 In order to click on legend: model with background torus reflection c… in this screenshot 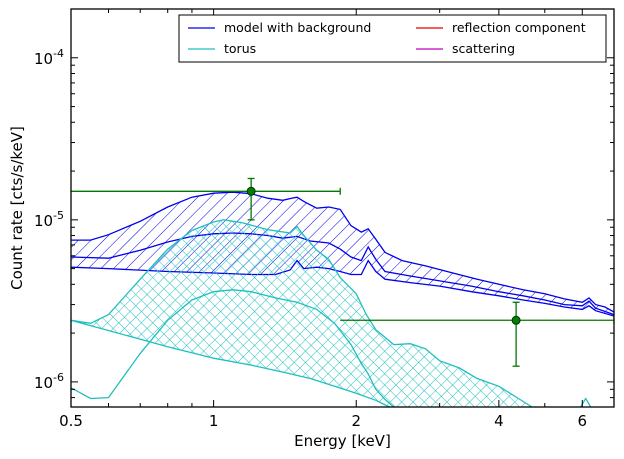, I will do `click(392, 38)`.